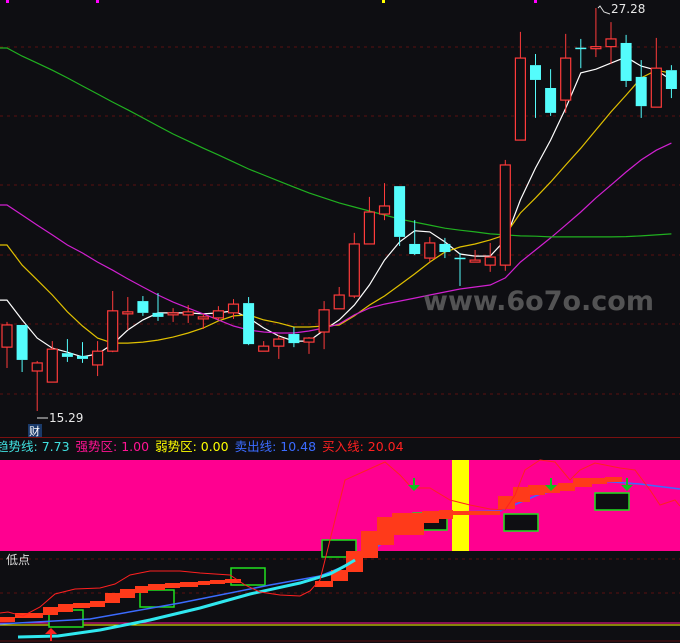 The image size is (680, 643). I want to click on legend-item: 卖出线: 10.48, so click(275, 446).